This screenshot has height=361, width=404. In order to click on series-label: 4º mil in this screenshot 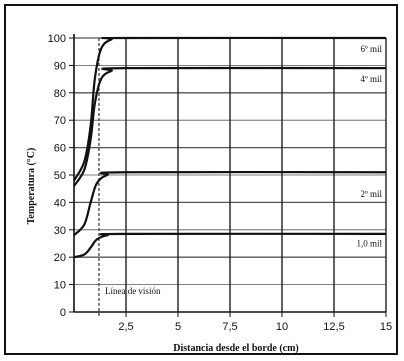, I will do `click(371, 79)`.